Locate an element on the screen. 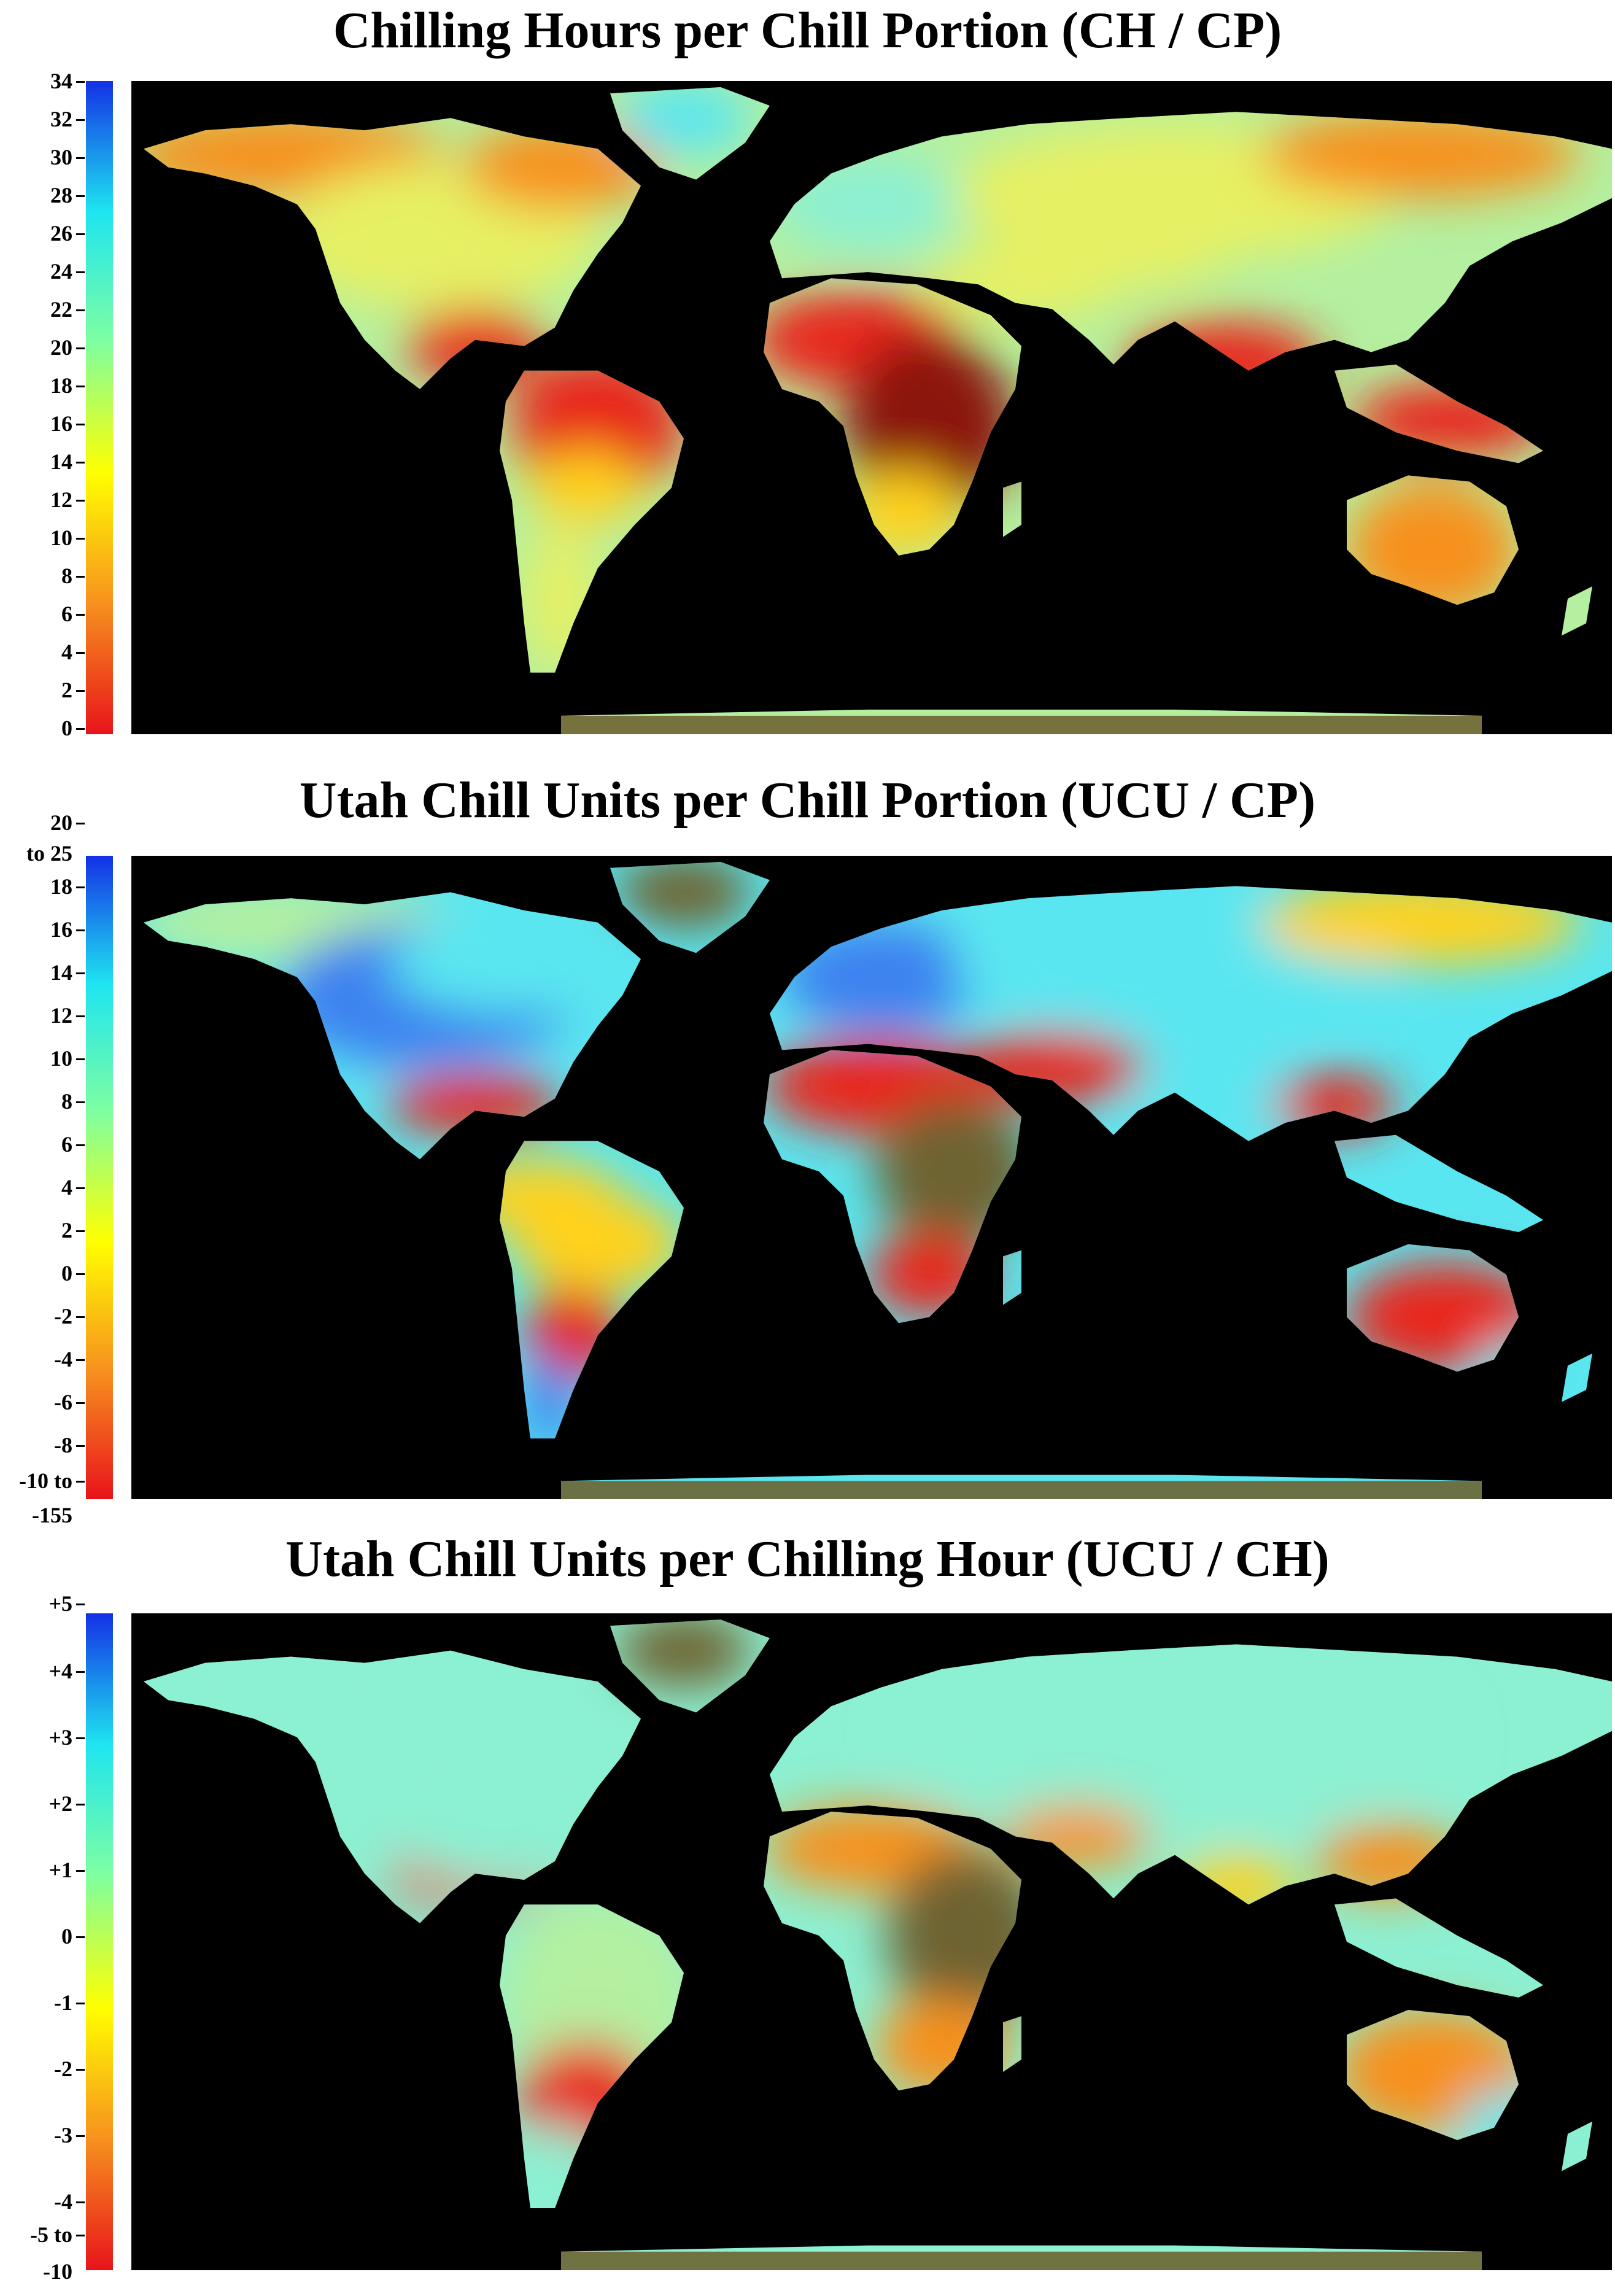 This screenshot has width=1615, height=2296. colorbar-tick-label: +4 is located at coordinates (60, 1671).